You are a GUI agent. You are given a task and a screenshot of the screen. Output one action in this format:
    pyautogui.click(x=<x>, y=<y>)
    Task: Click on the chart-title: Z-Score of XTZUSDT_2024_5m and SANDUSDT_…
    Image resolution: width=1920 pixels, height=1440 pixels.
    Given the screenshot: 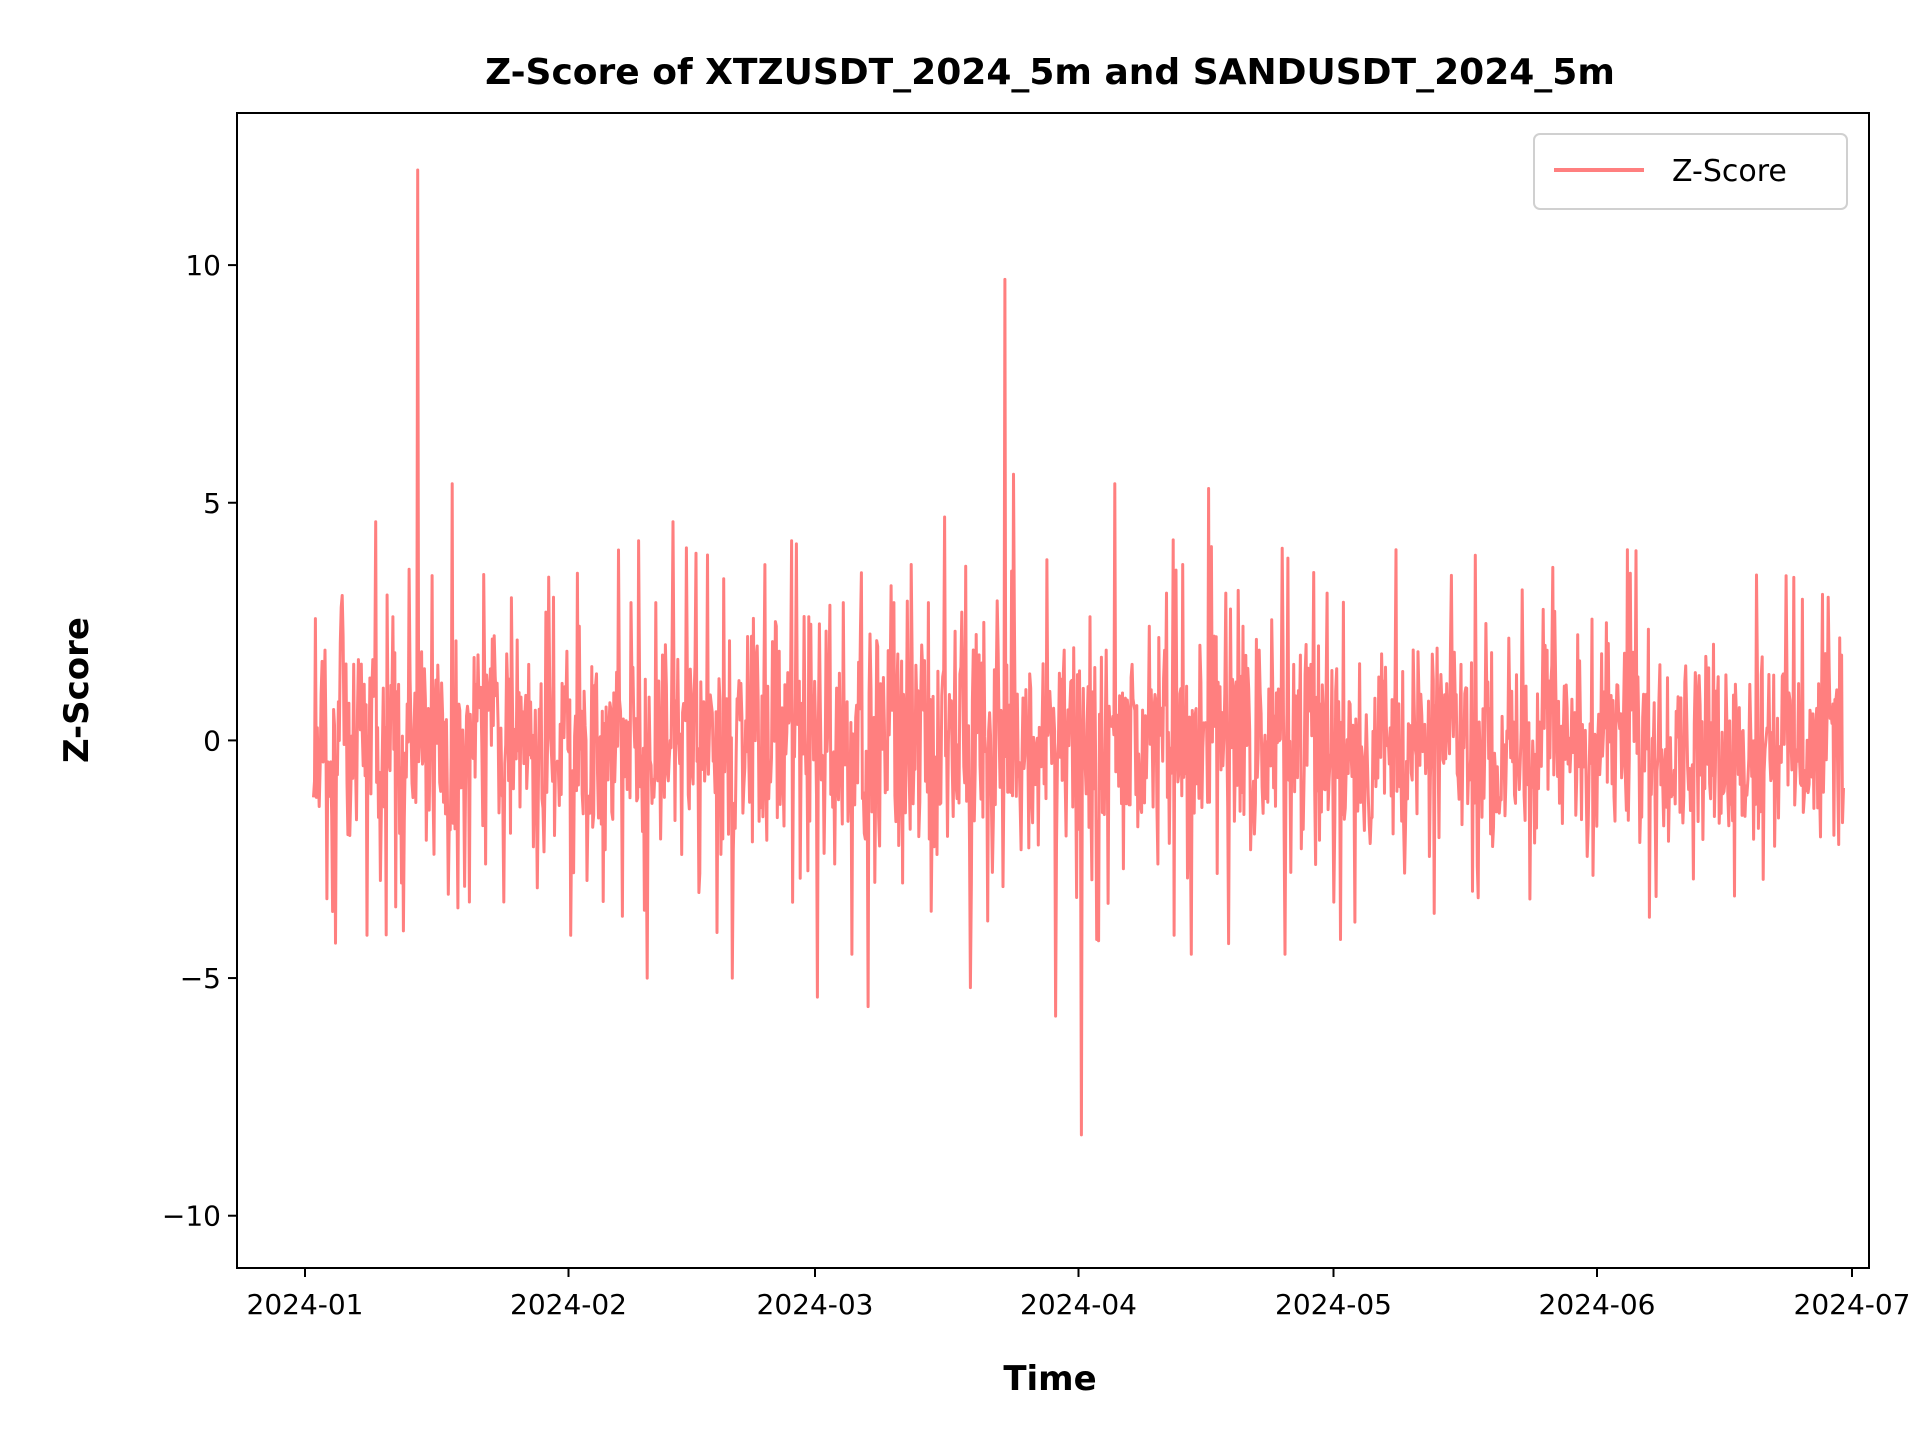 What is the action you would take?
    pyautogui.click(x=1050, y=72)
    